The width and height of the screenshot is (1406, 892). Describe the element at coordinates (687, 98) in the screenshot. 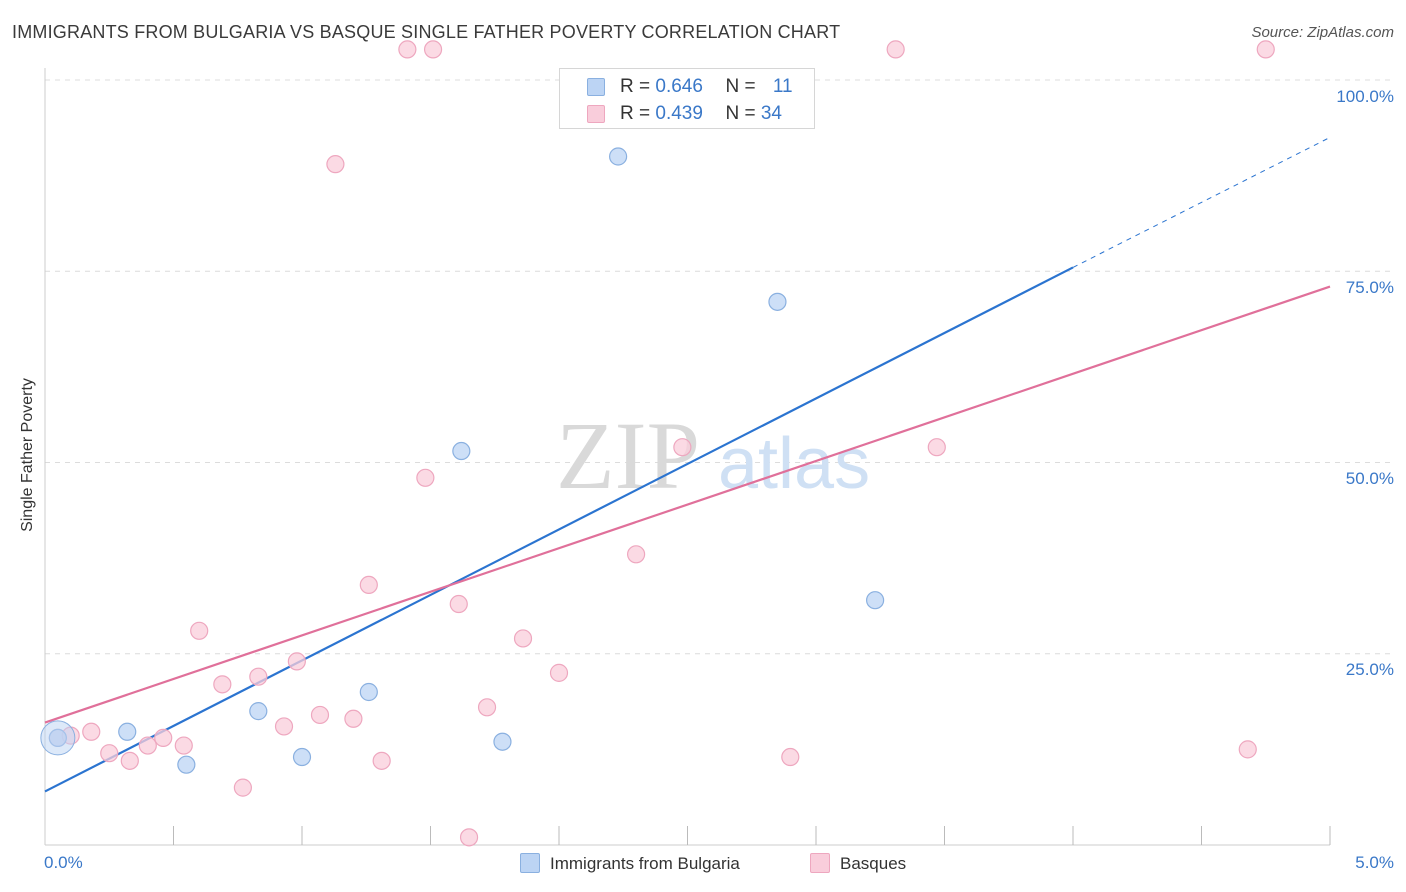

I see `correlation-legend: R = 0.646 N = 11 R = 0.439 N = 34` at that location.